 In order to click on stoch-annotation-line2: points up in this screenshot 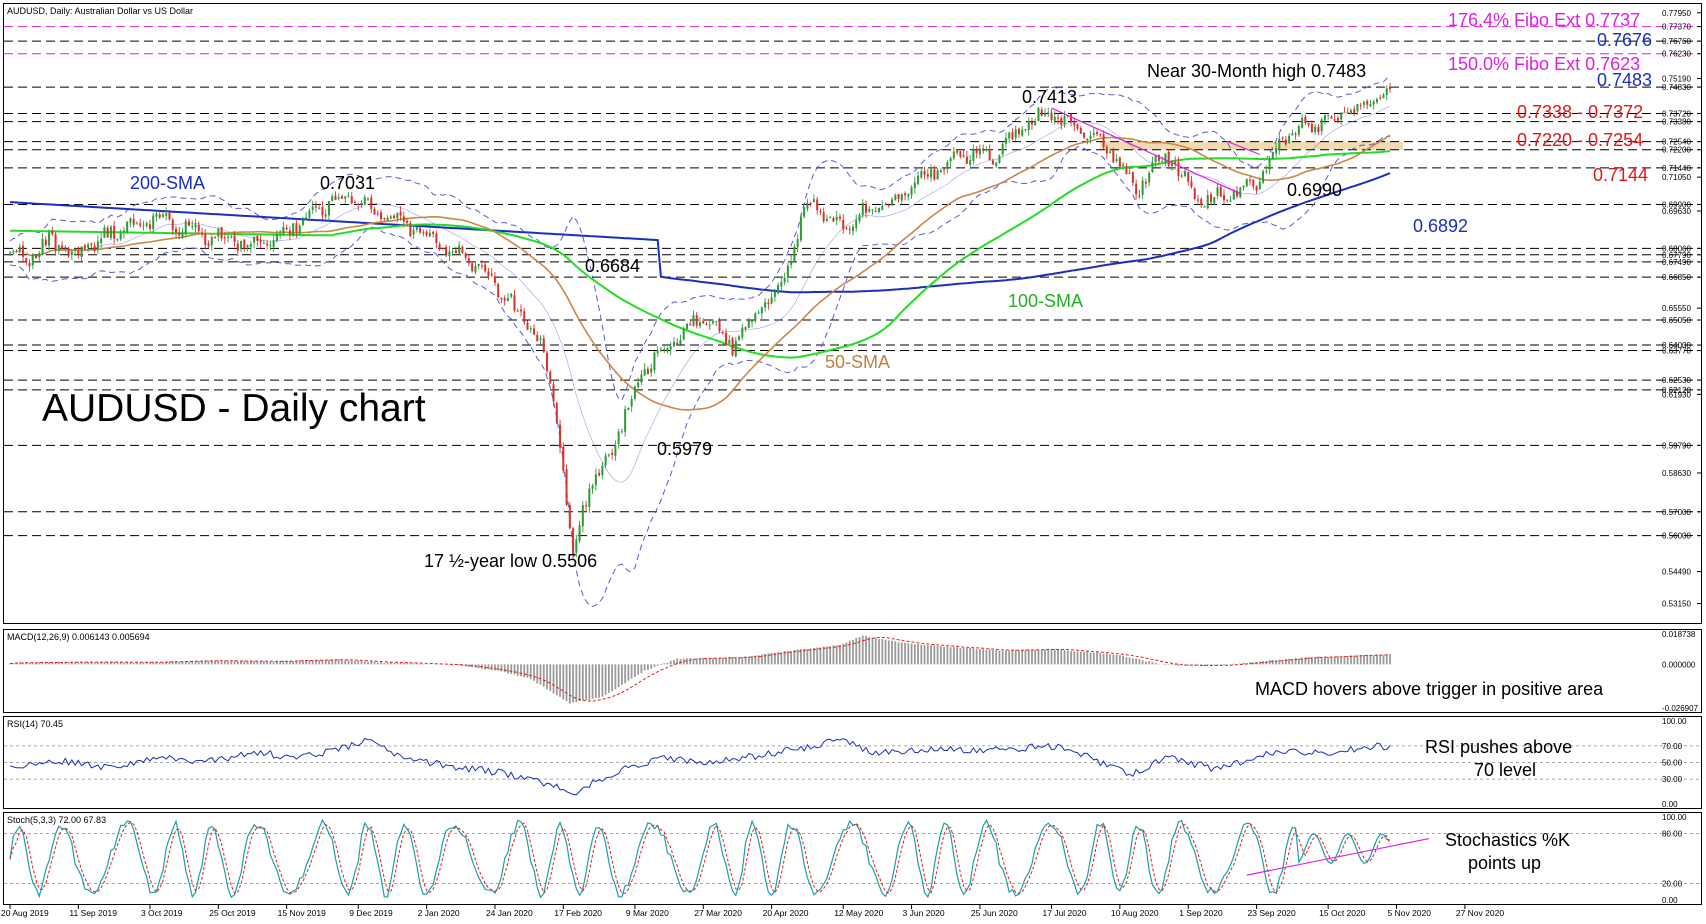, I will do `click(1504, 863)`.